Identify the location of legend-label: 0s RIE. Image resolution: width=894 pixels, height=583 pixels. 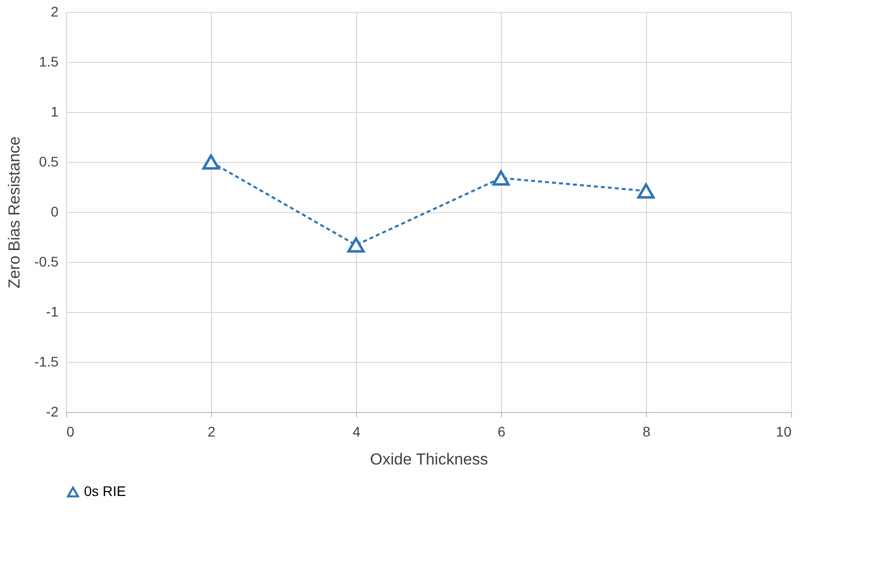
(105, 491).